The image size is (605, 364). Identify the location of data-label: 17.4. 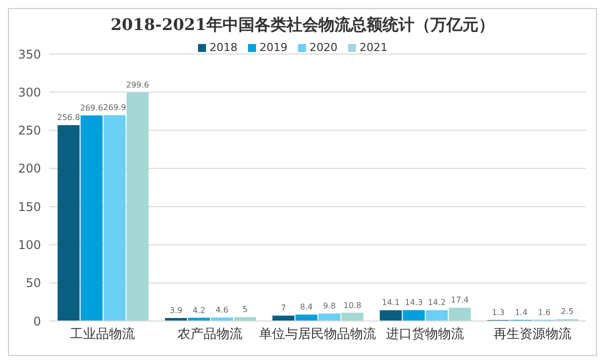
(459, 300).